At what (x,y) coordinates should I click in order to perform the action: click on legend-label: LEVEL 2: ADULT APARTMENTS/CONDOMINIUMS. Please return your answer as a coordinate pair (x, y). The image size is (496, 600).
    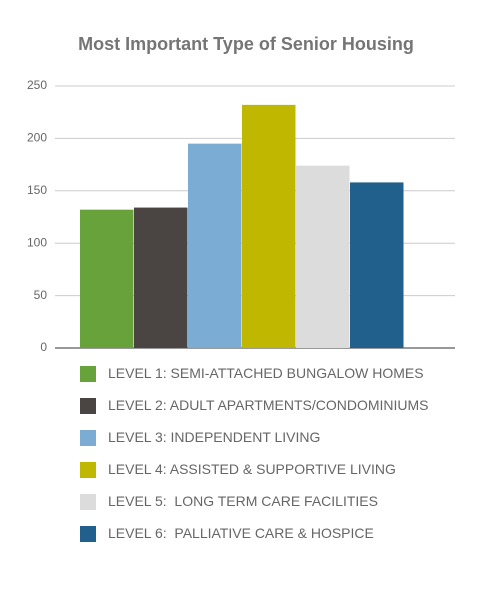
    Looking at the image, I should click on (268, 405).